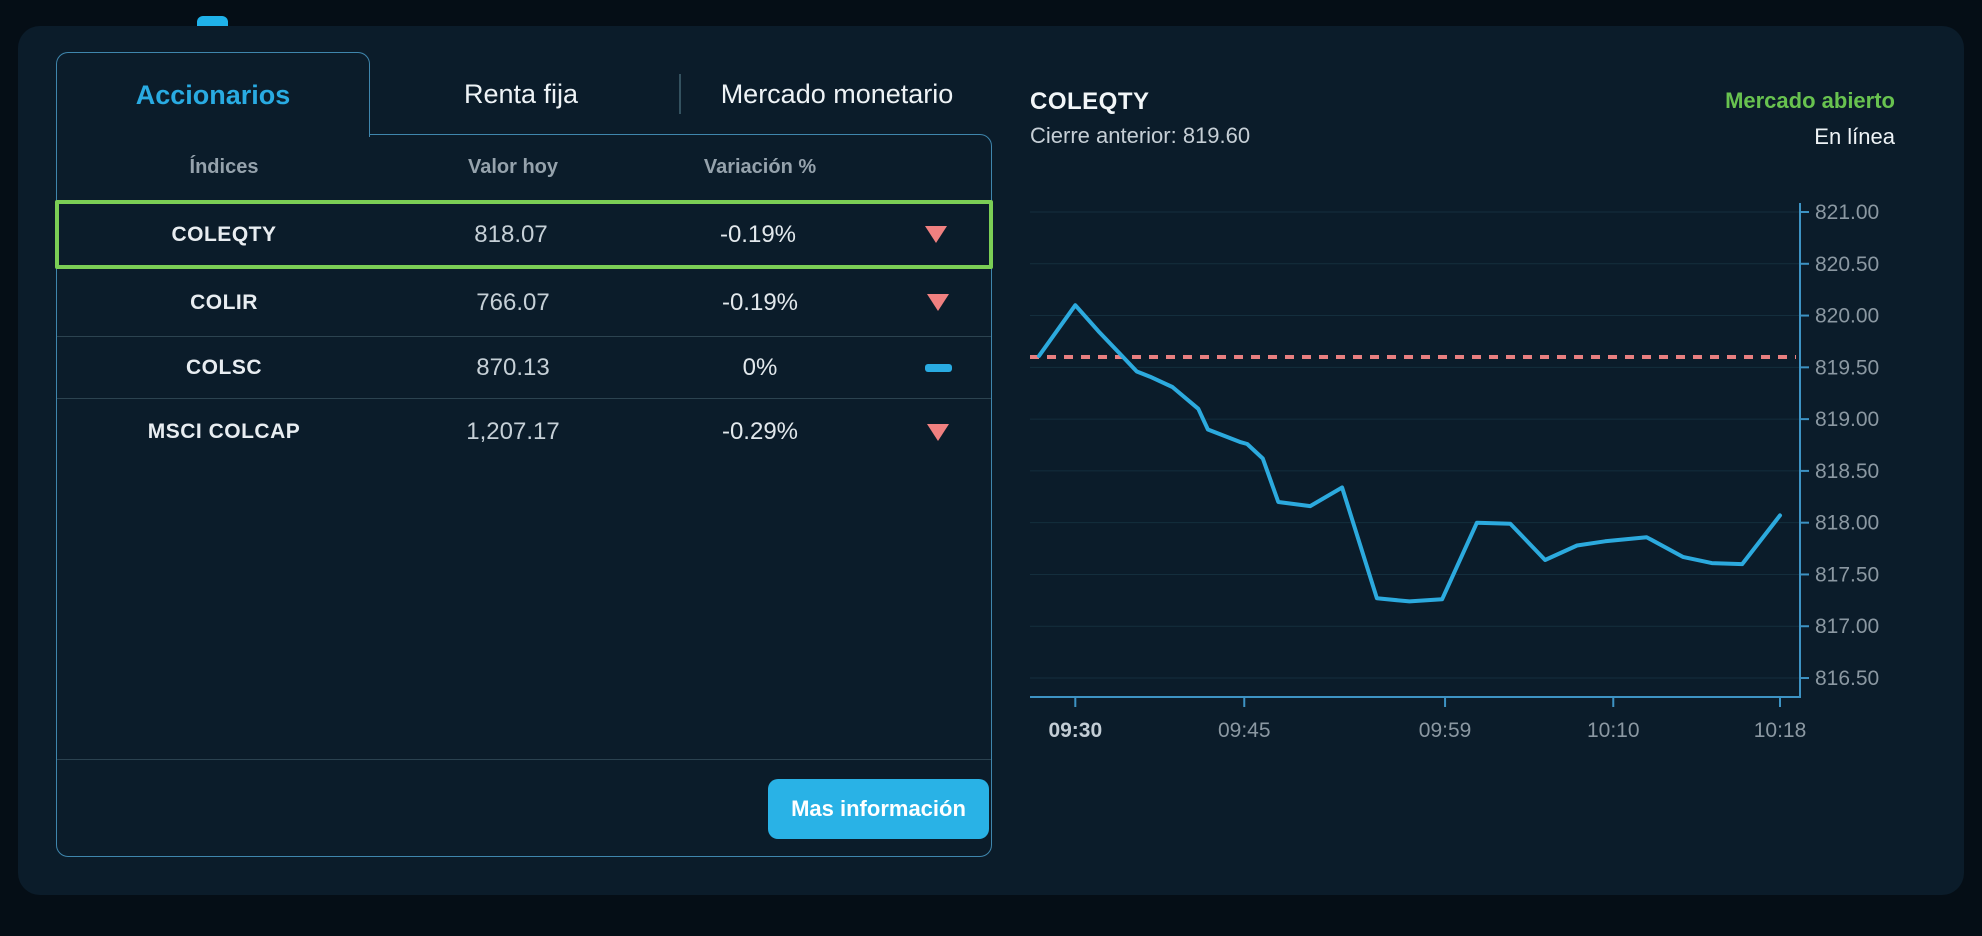 The image size is (1982, 936). Describe the element at coordinates (513, 367) in the screenshot. I see `index-value: 870.13` at that location.